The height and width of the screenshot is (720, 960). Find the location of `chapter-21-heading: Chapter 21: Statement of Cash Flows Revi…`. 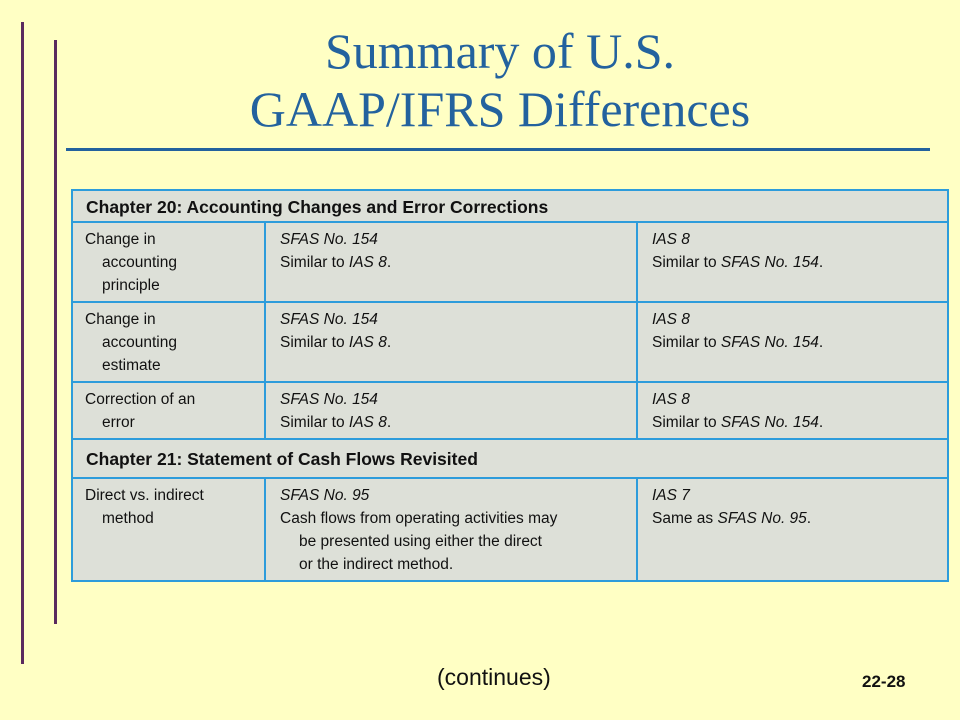

chapter-21-heading: Chapter 21: Statement of Cash Flows Revi… is located at coordinates (510, 458).